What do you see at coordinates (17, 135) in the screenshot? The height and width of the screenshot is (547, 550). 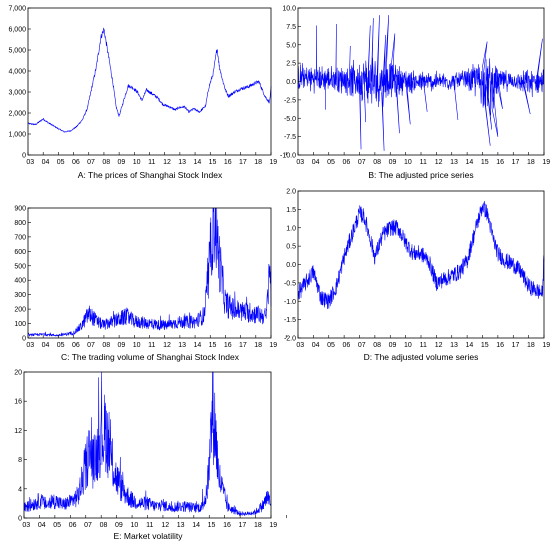 I see `y-tick-label: 1,000` at bounding box center [17, 135].